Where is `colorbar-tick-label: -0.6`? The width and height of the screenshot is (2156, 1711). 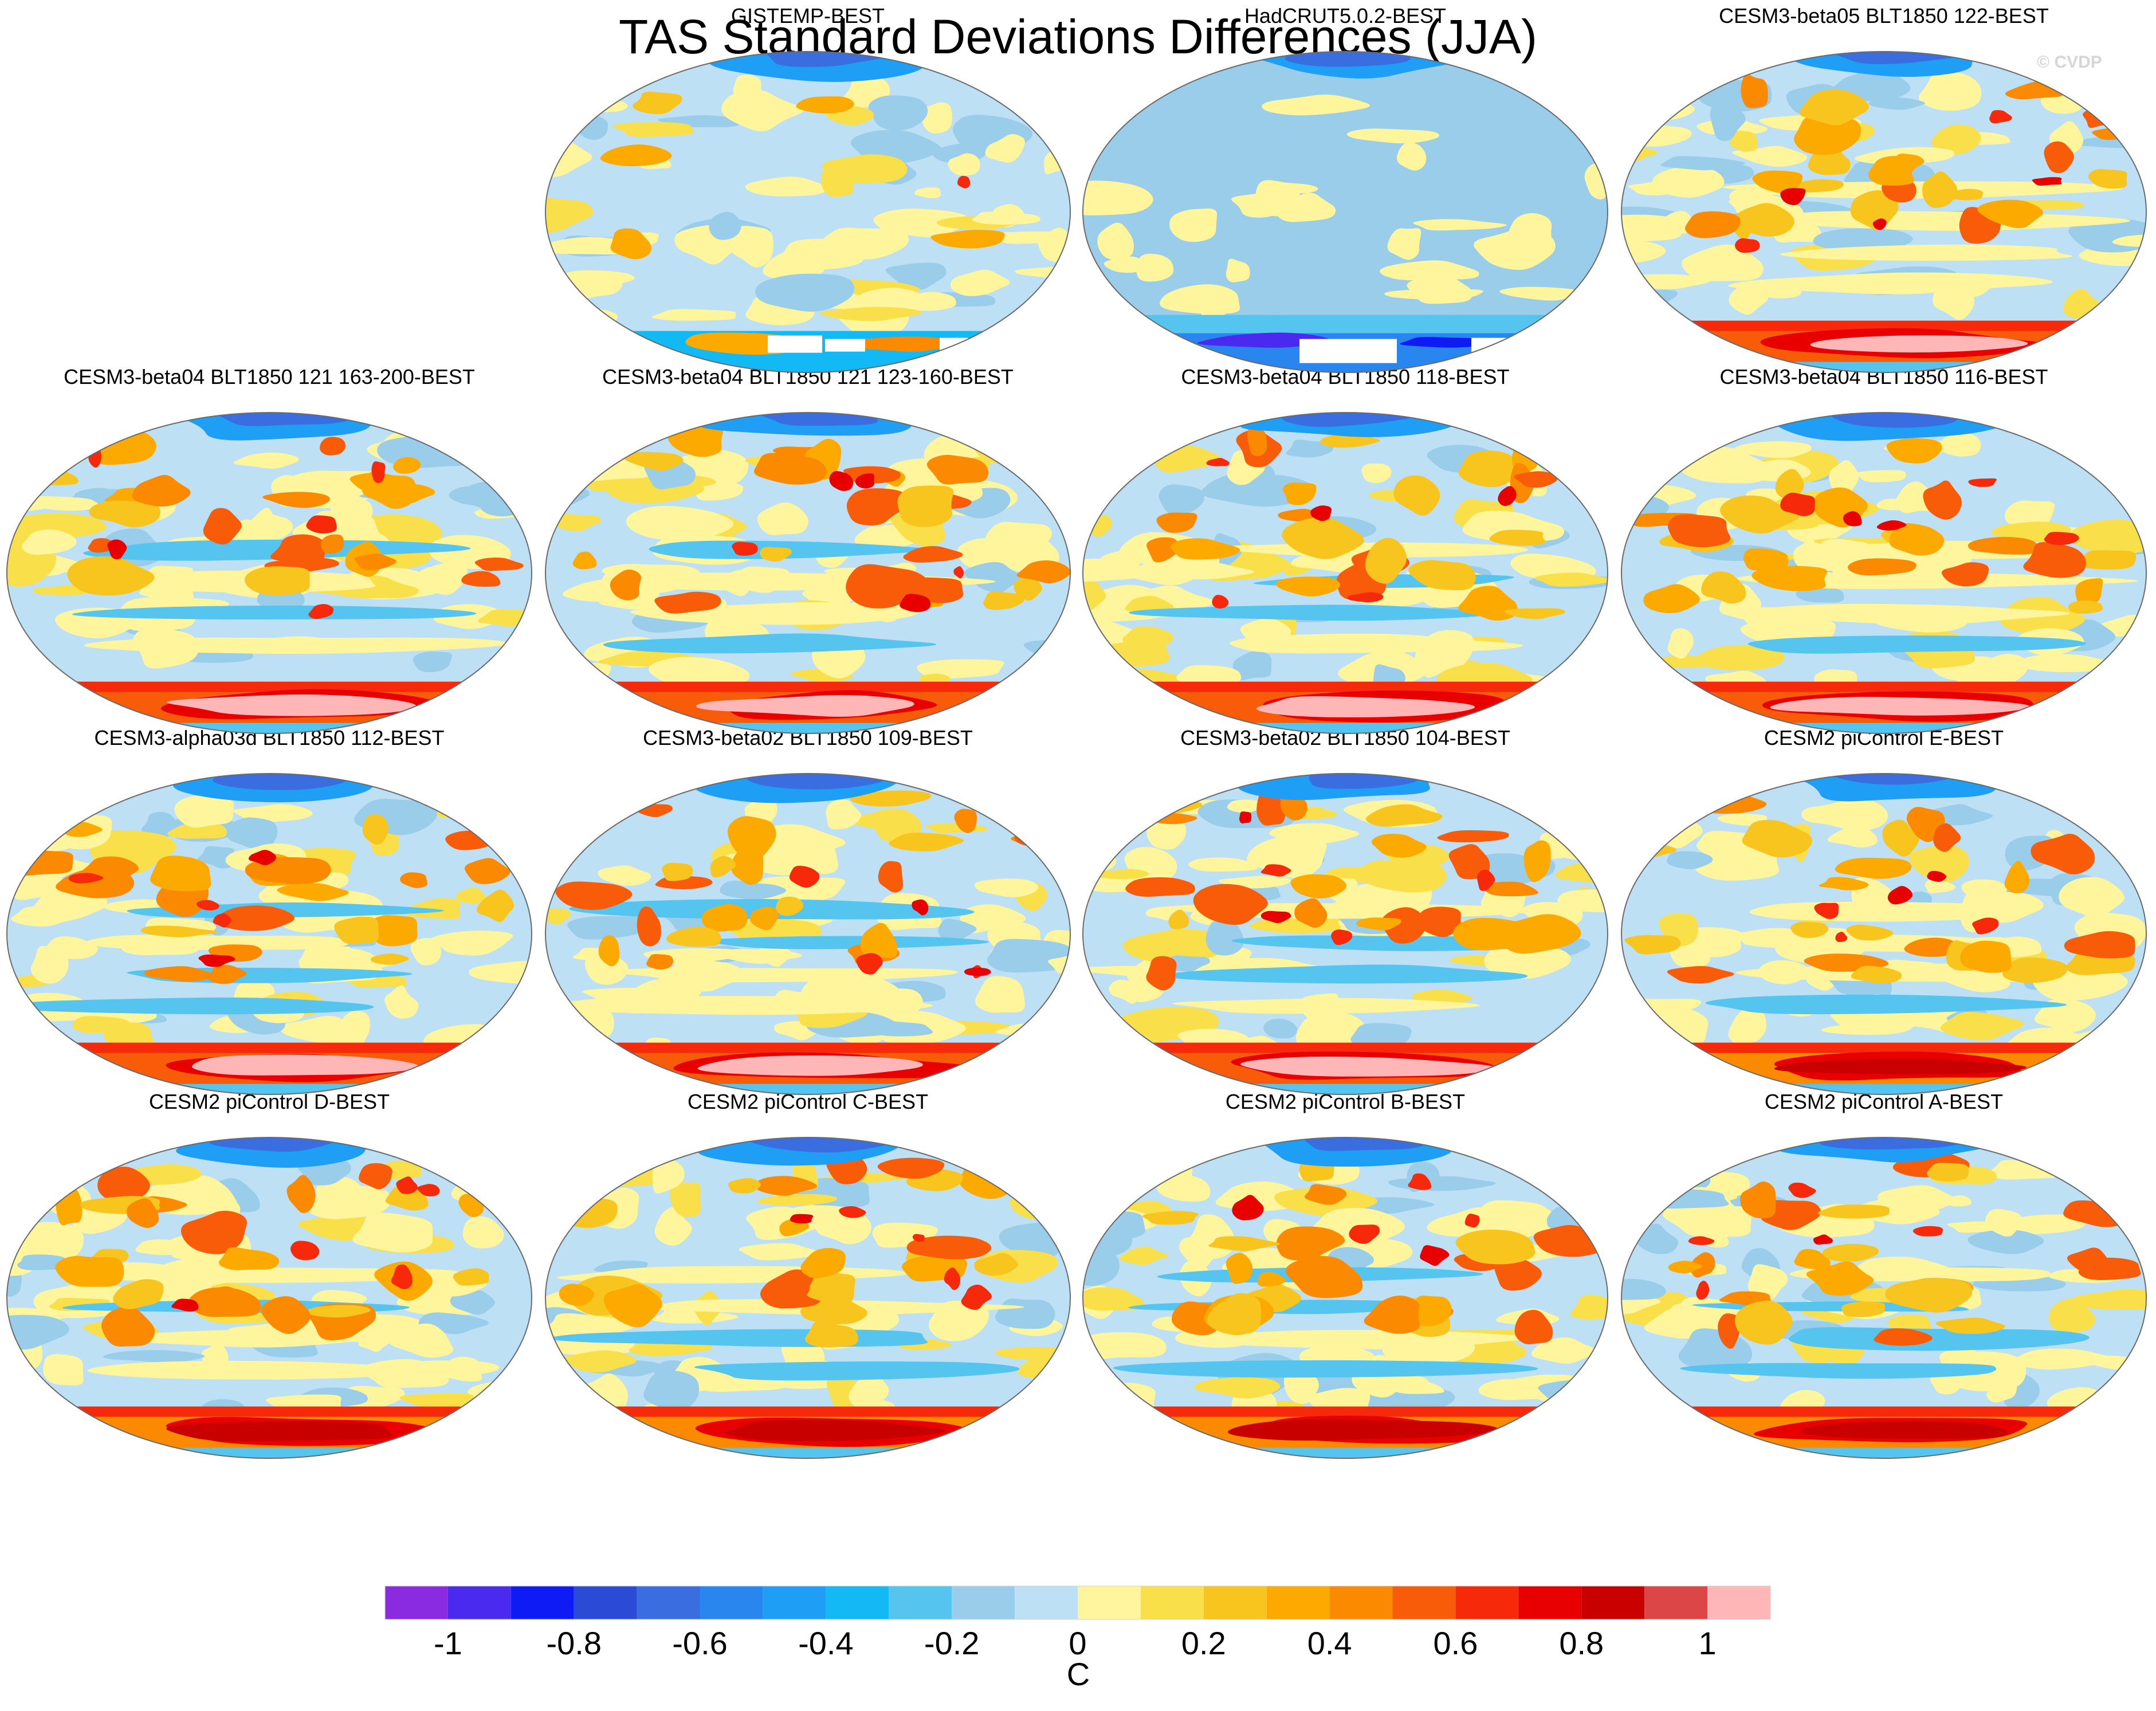 colorbar-tick-label: -0.6 is located at coordinates (700, 1643).